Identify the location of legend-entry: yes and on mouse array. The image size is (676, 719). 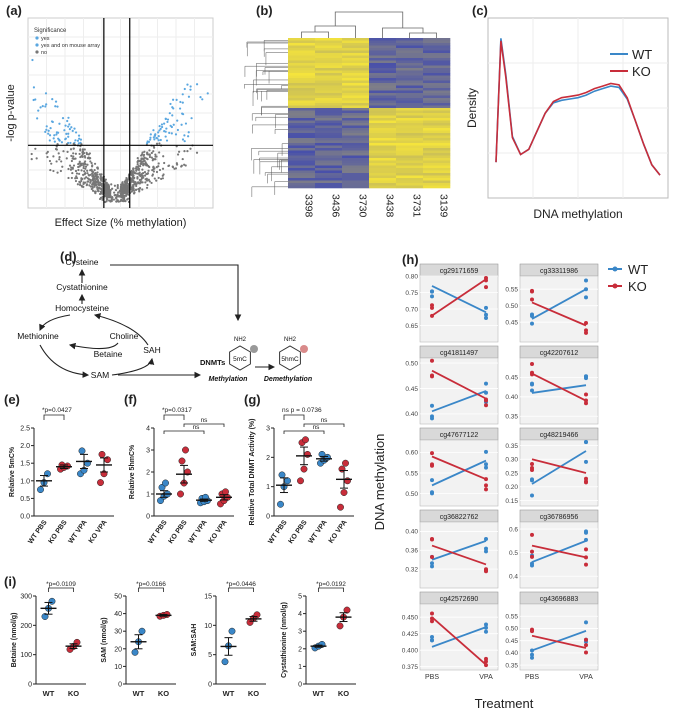
(70, 46).